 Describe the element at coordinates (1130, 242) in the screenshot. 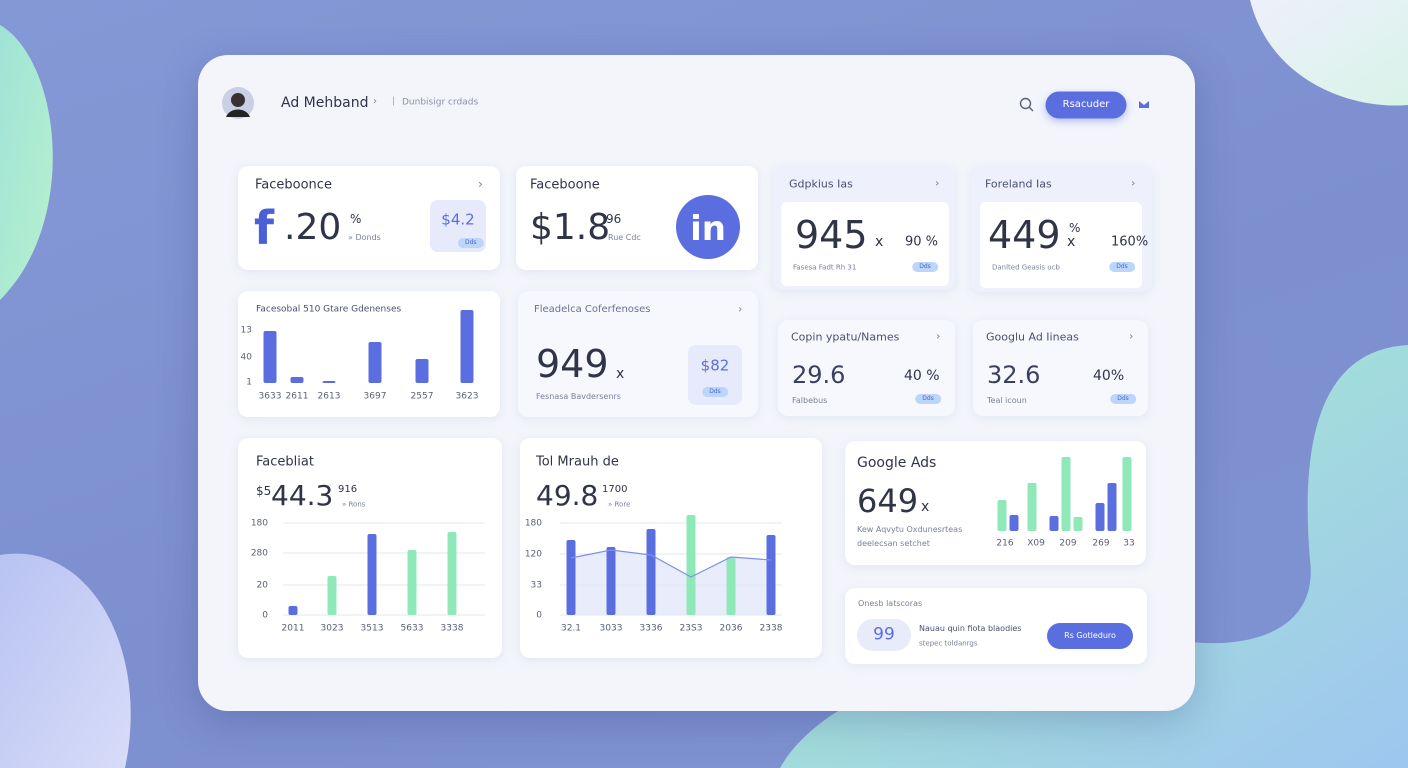

I see `change: 160%` at that location.